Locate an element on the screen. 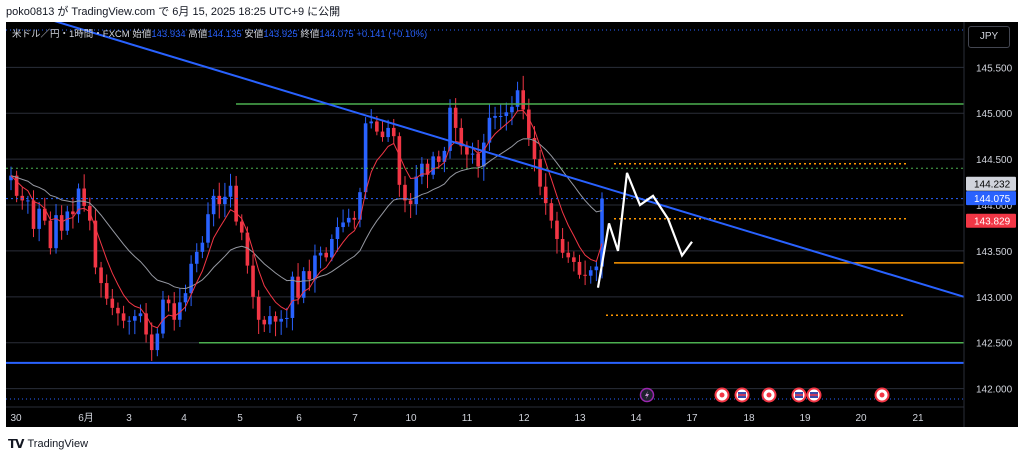  time-tick-label: 17 is located at coordinates (692, 418).